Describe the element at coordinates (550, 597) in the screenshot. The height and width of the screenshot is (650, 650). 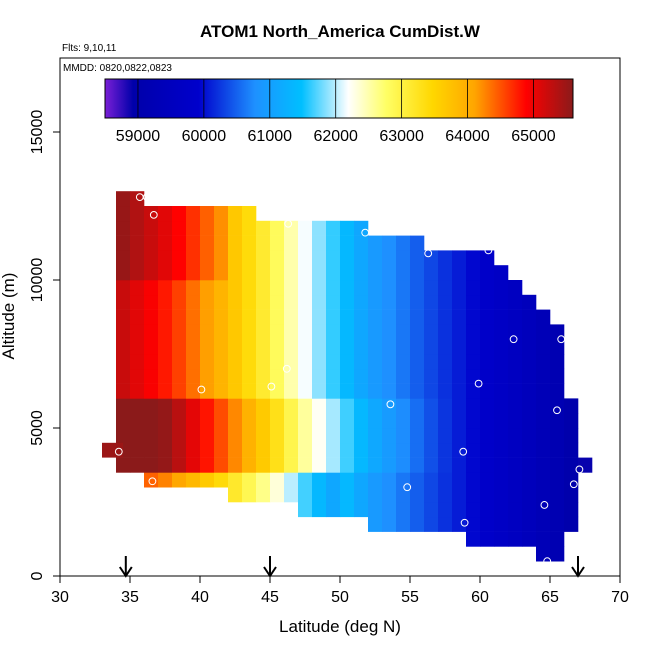
I see `x-tick-label: 65` at that location.